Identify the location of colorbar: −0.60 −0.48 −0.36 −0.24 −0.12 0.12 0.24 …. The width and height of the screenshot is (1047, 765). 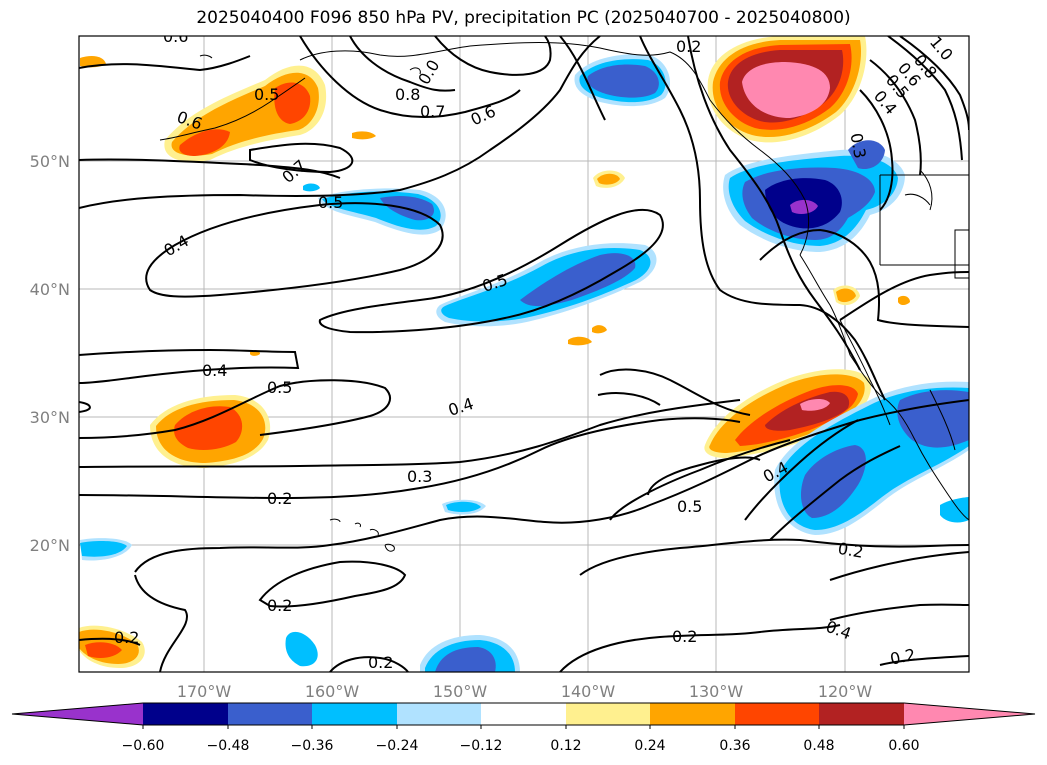
(523, 728).